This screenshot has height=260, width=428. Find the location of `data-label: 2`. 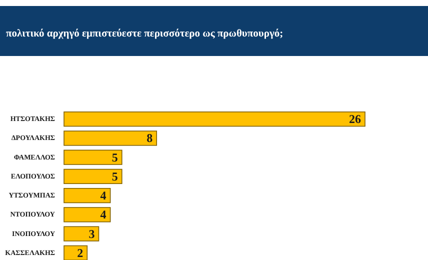

data-label: 2 is located at coordinates (80, 253).